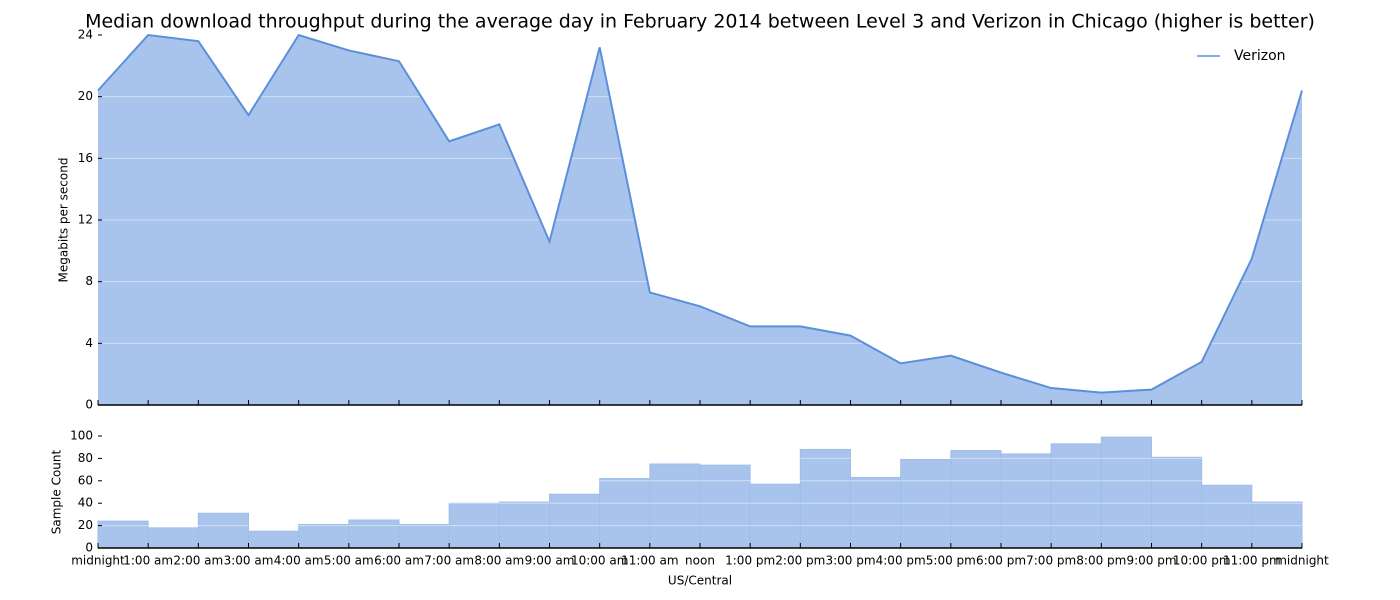 The height and width of the screenshot is (600, 1400). Describe the element at coordinates (85, 220) in the screenshot. I see `y-tick-label: 12` at that location.